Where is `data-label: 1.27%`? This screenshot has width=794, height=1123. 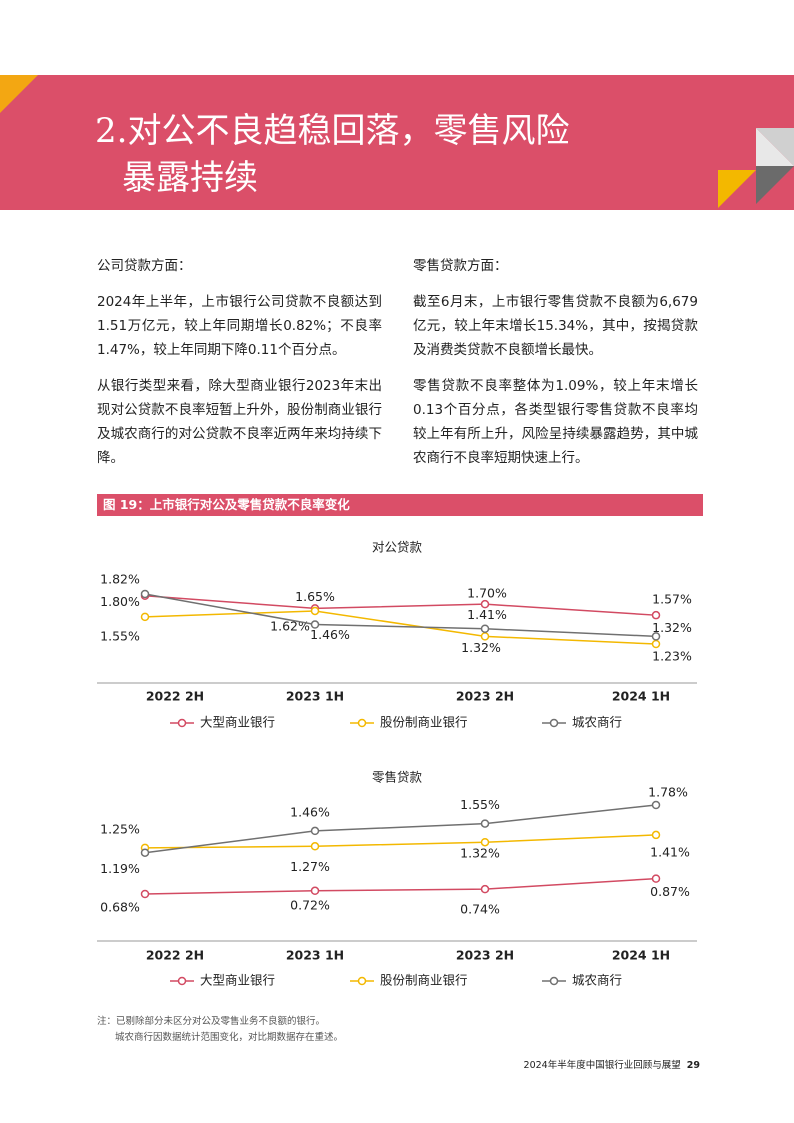 data-label: 1.27% is located at coordinates (310, 866).